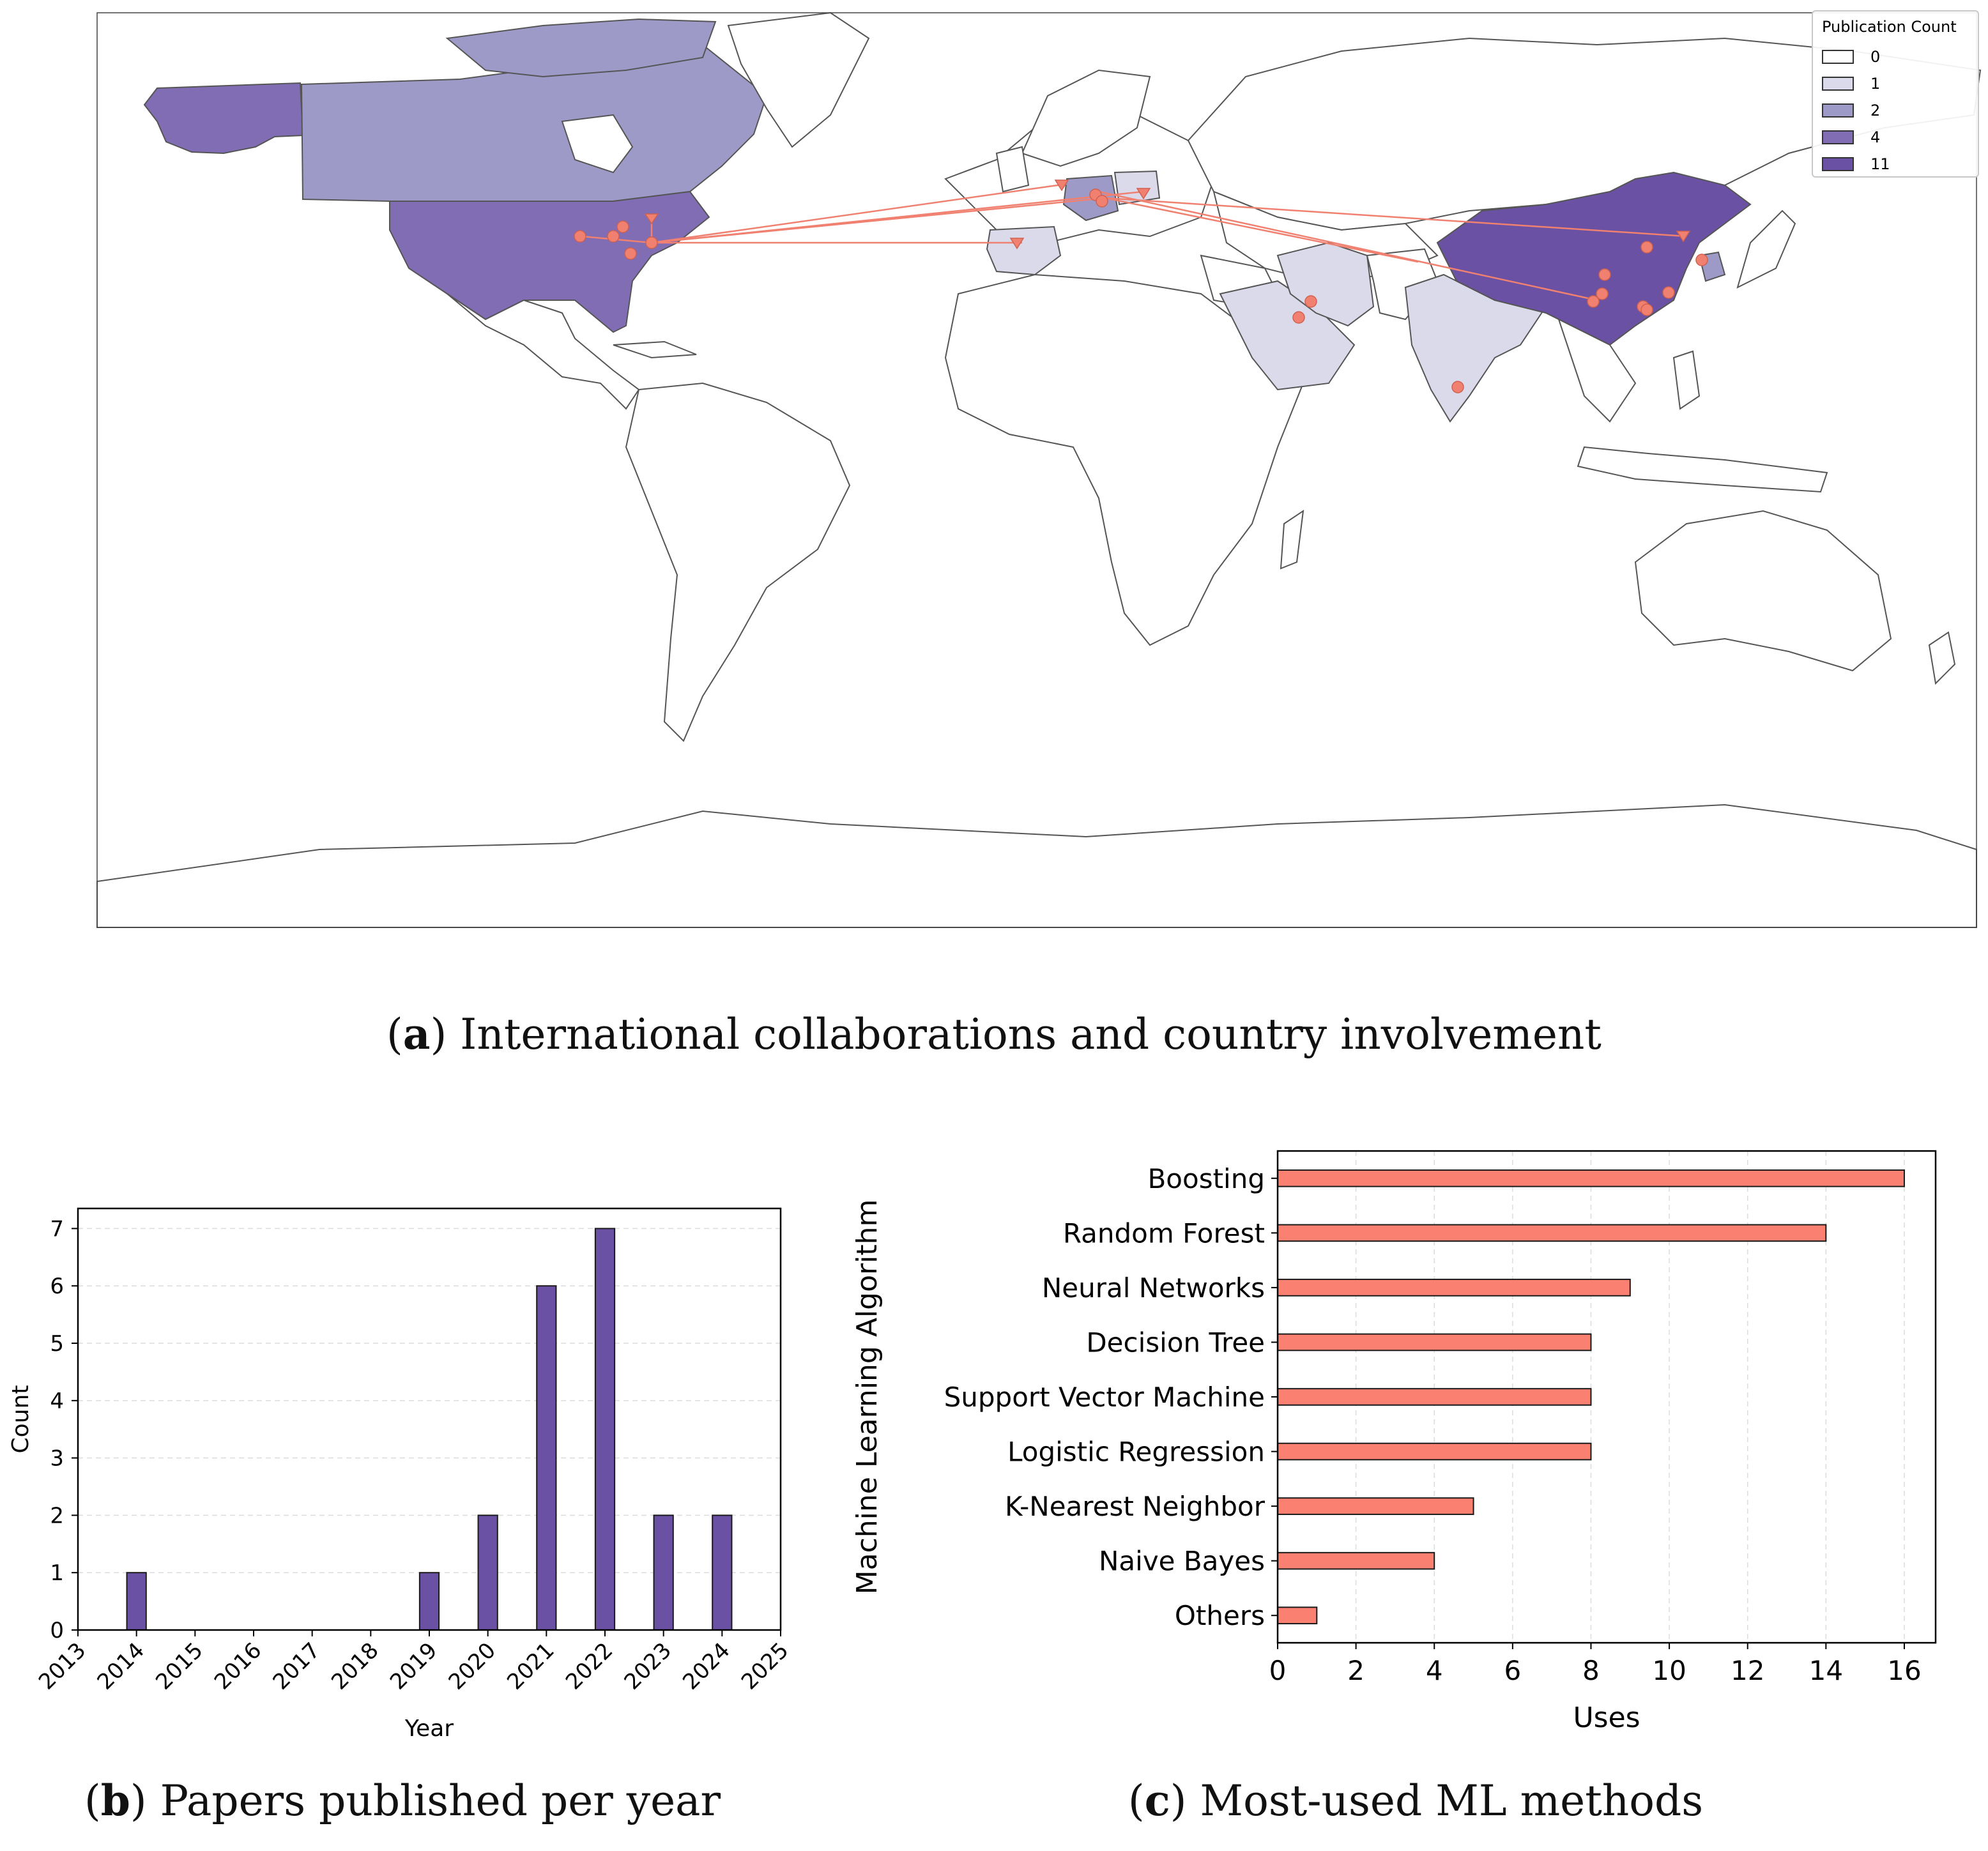 The height and width of the screenshot is (1851, 1988). What do you see at coordinates (136, 1601) in the screenshot?
I see `bar-year-2014` at bounding box center [136, 1601].